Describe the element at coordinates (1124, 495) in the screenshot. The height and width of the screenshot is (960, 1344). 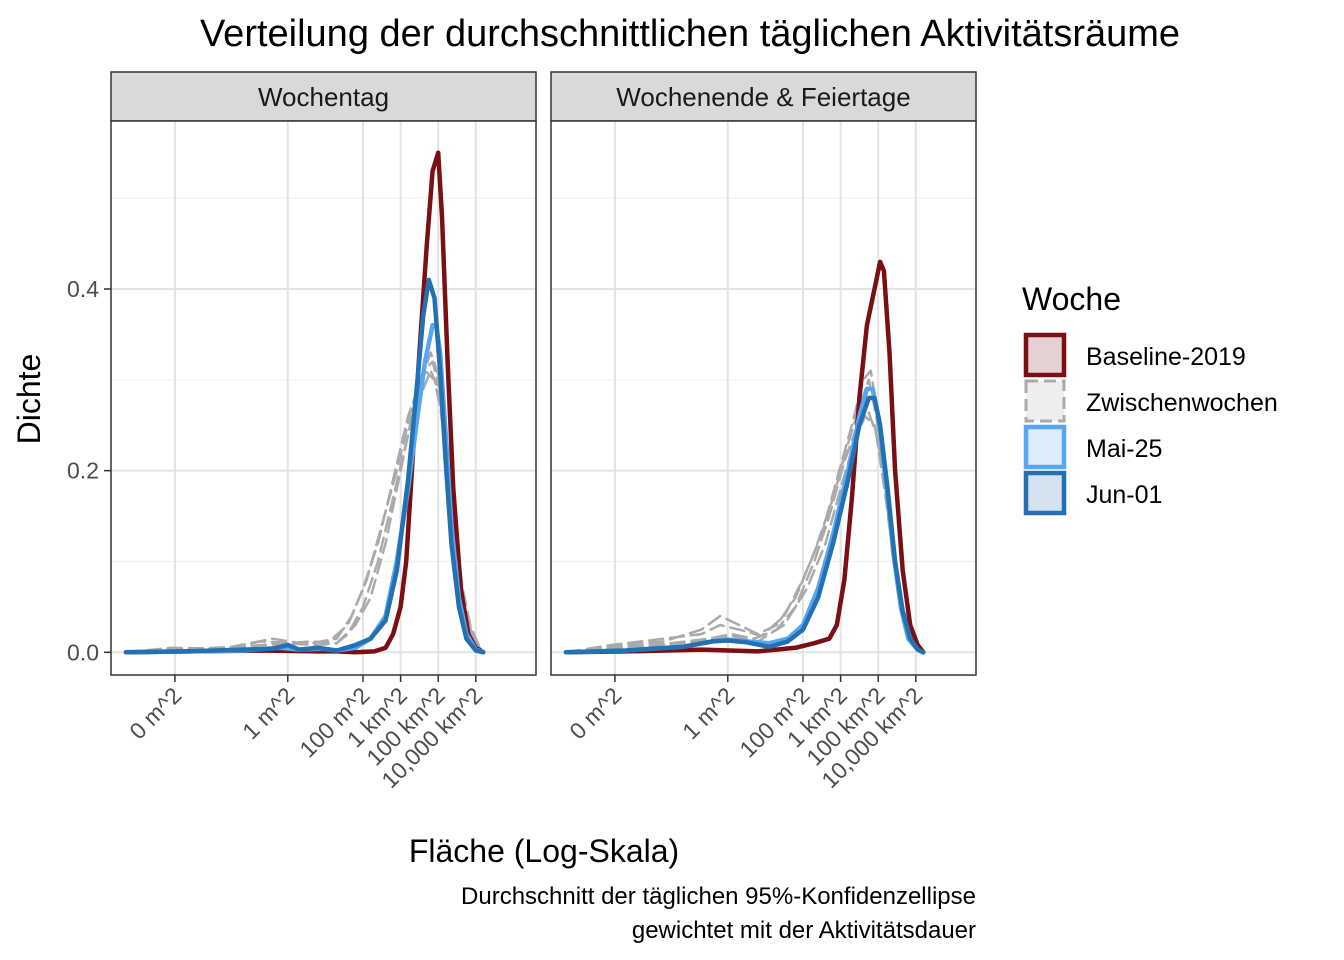
I see `legend-label: Jun-01` at that location.